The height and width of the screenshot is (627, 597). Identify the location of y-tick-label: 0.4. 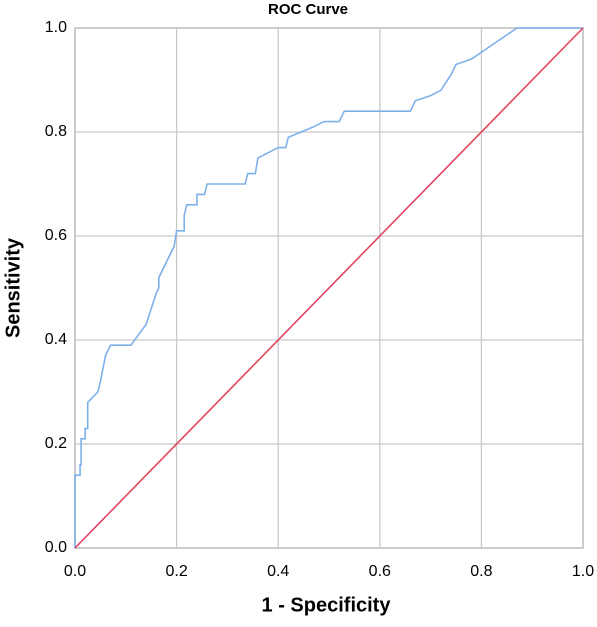
(56, 339).